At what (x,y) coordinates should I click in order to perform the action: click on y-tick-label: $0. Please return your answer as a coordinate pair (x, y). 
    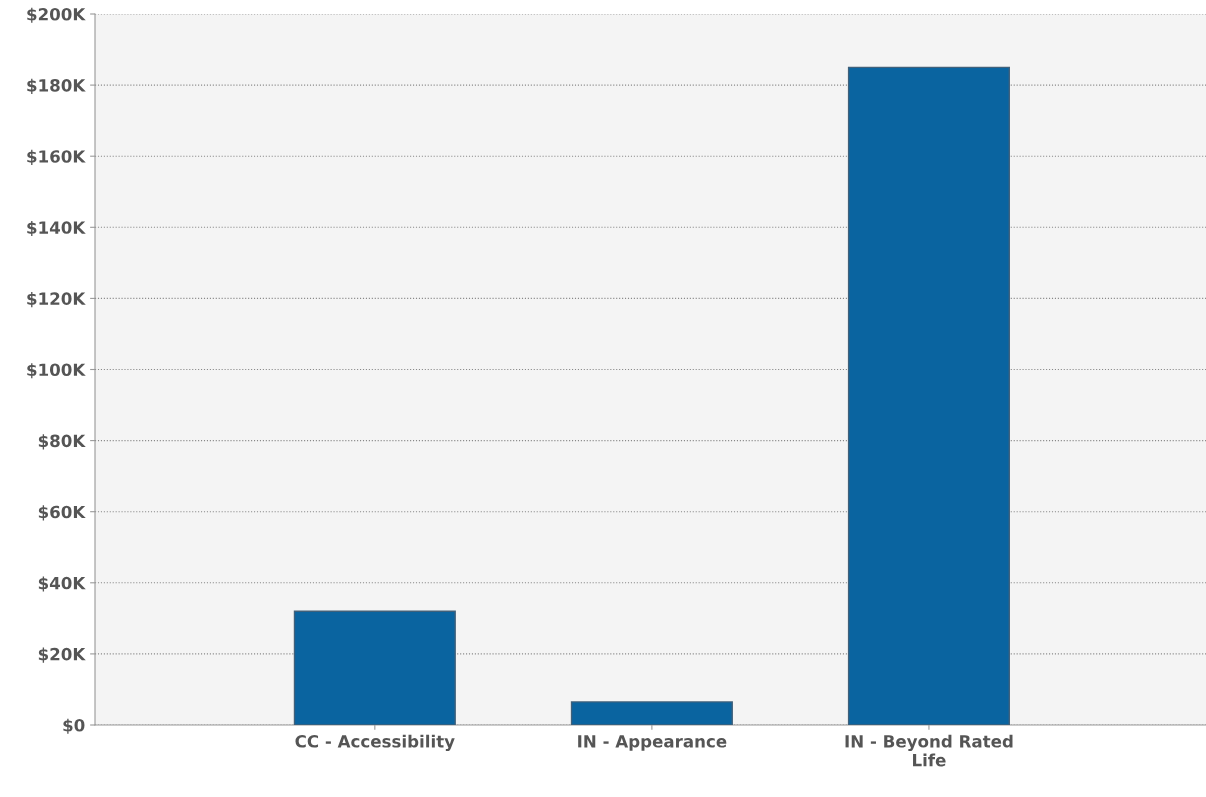
    Looking at the image, I should click on (74, 726).